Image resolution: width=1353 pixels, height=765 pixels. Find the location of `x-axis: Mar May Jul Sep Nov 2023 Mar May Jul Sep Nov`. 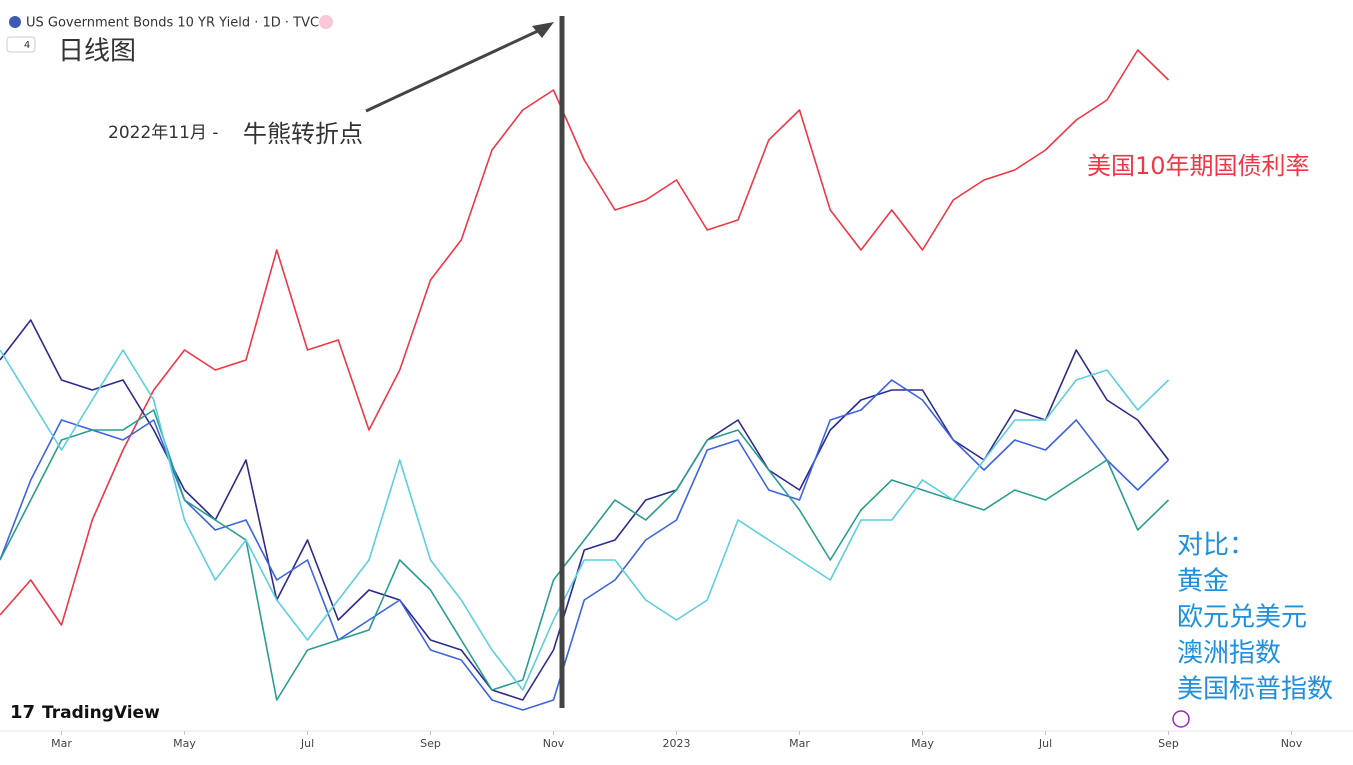

x-axis: Mar May Jul Sep Nov 2023 Mar May Jul Sep Nov is located at coordinates (677, 740).